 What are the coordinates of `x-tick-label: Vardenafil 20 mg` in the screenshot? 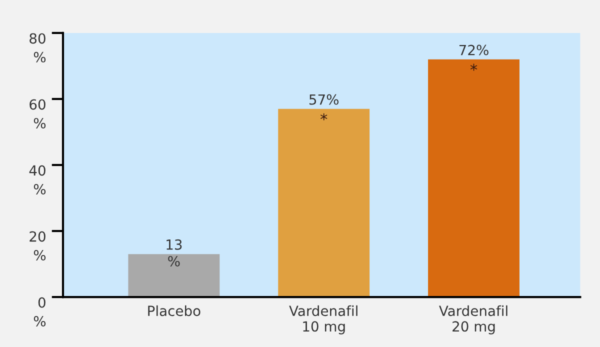 It's located at (473, 319).